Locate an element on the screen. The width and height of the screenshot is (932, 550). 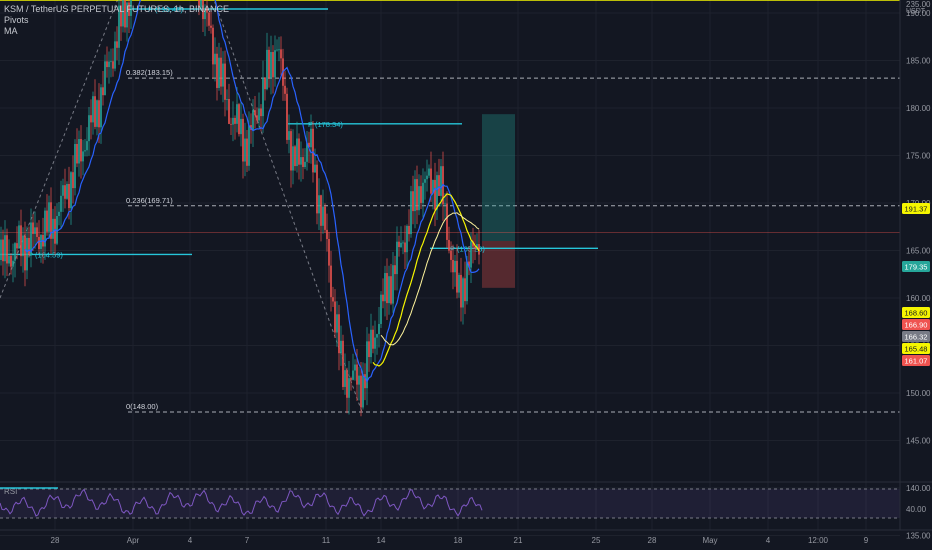
rsi-line is located at coordinates (241, 502).